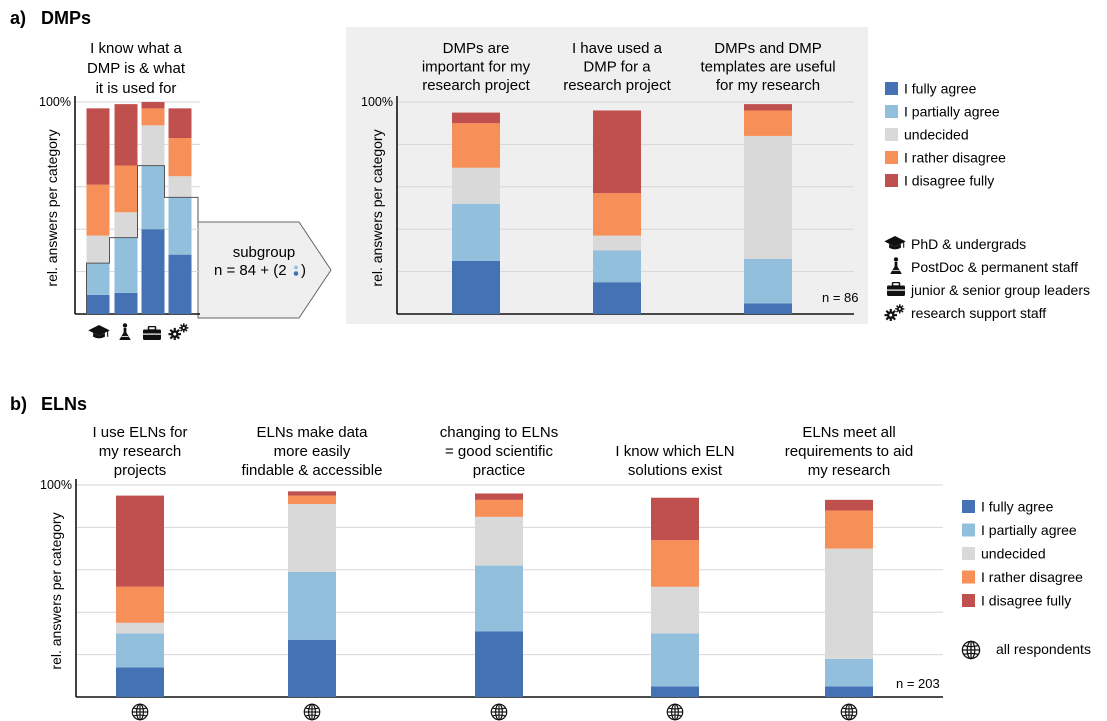  Describe the element at coordinates (313, 432) in the screenshot. I see `category-label: ELNs make data` at that location.